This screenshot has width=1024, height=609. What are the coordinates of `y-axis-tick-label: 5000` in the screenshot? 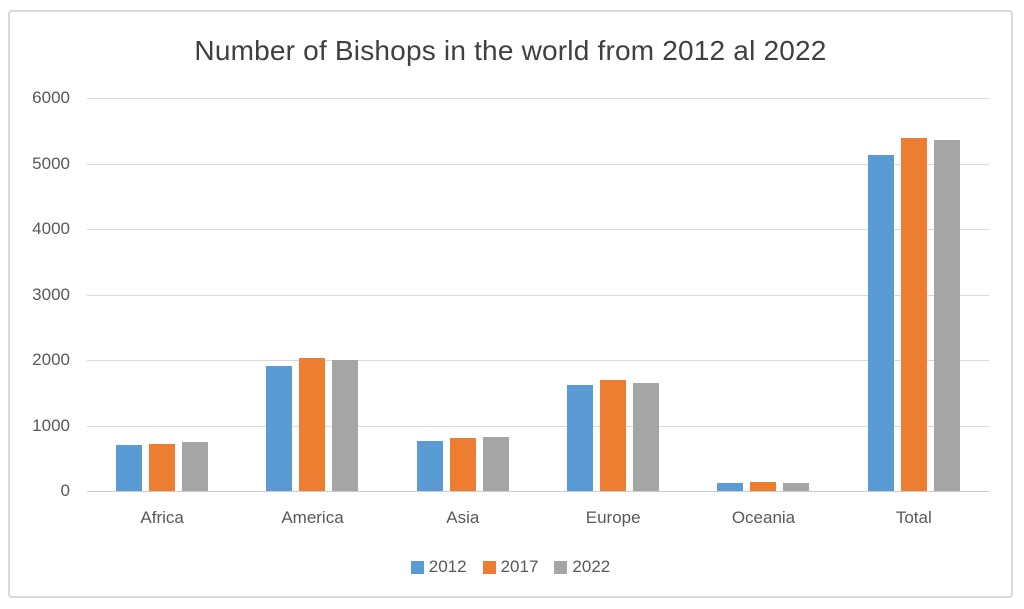 It's located at (51, 163).